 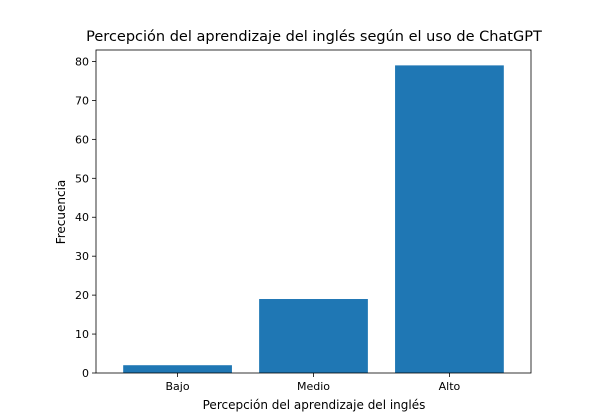 What do you see at coordinates (61, 212) in the screenshot?
I see `y-axis-label: Frecuencia` at bounding box center [61, 212].